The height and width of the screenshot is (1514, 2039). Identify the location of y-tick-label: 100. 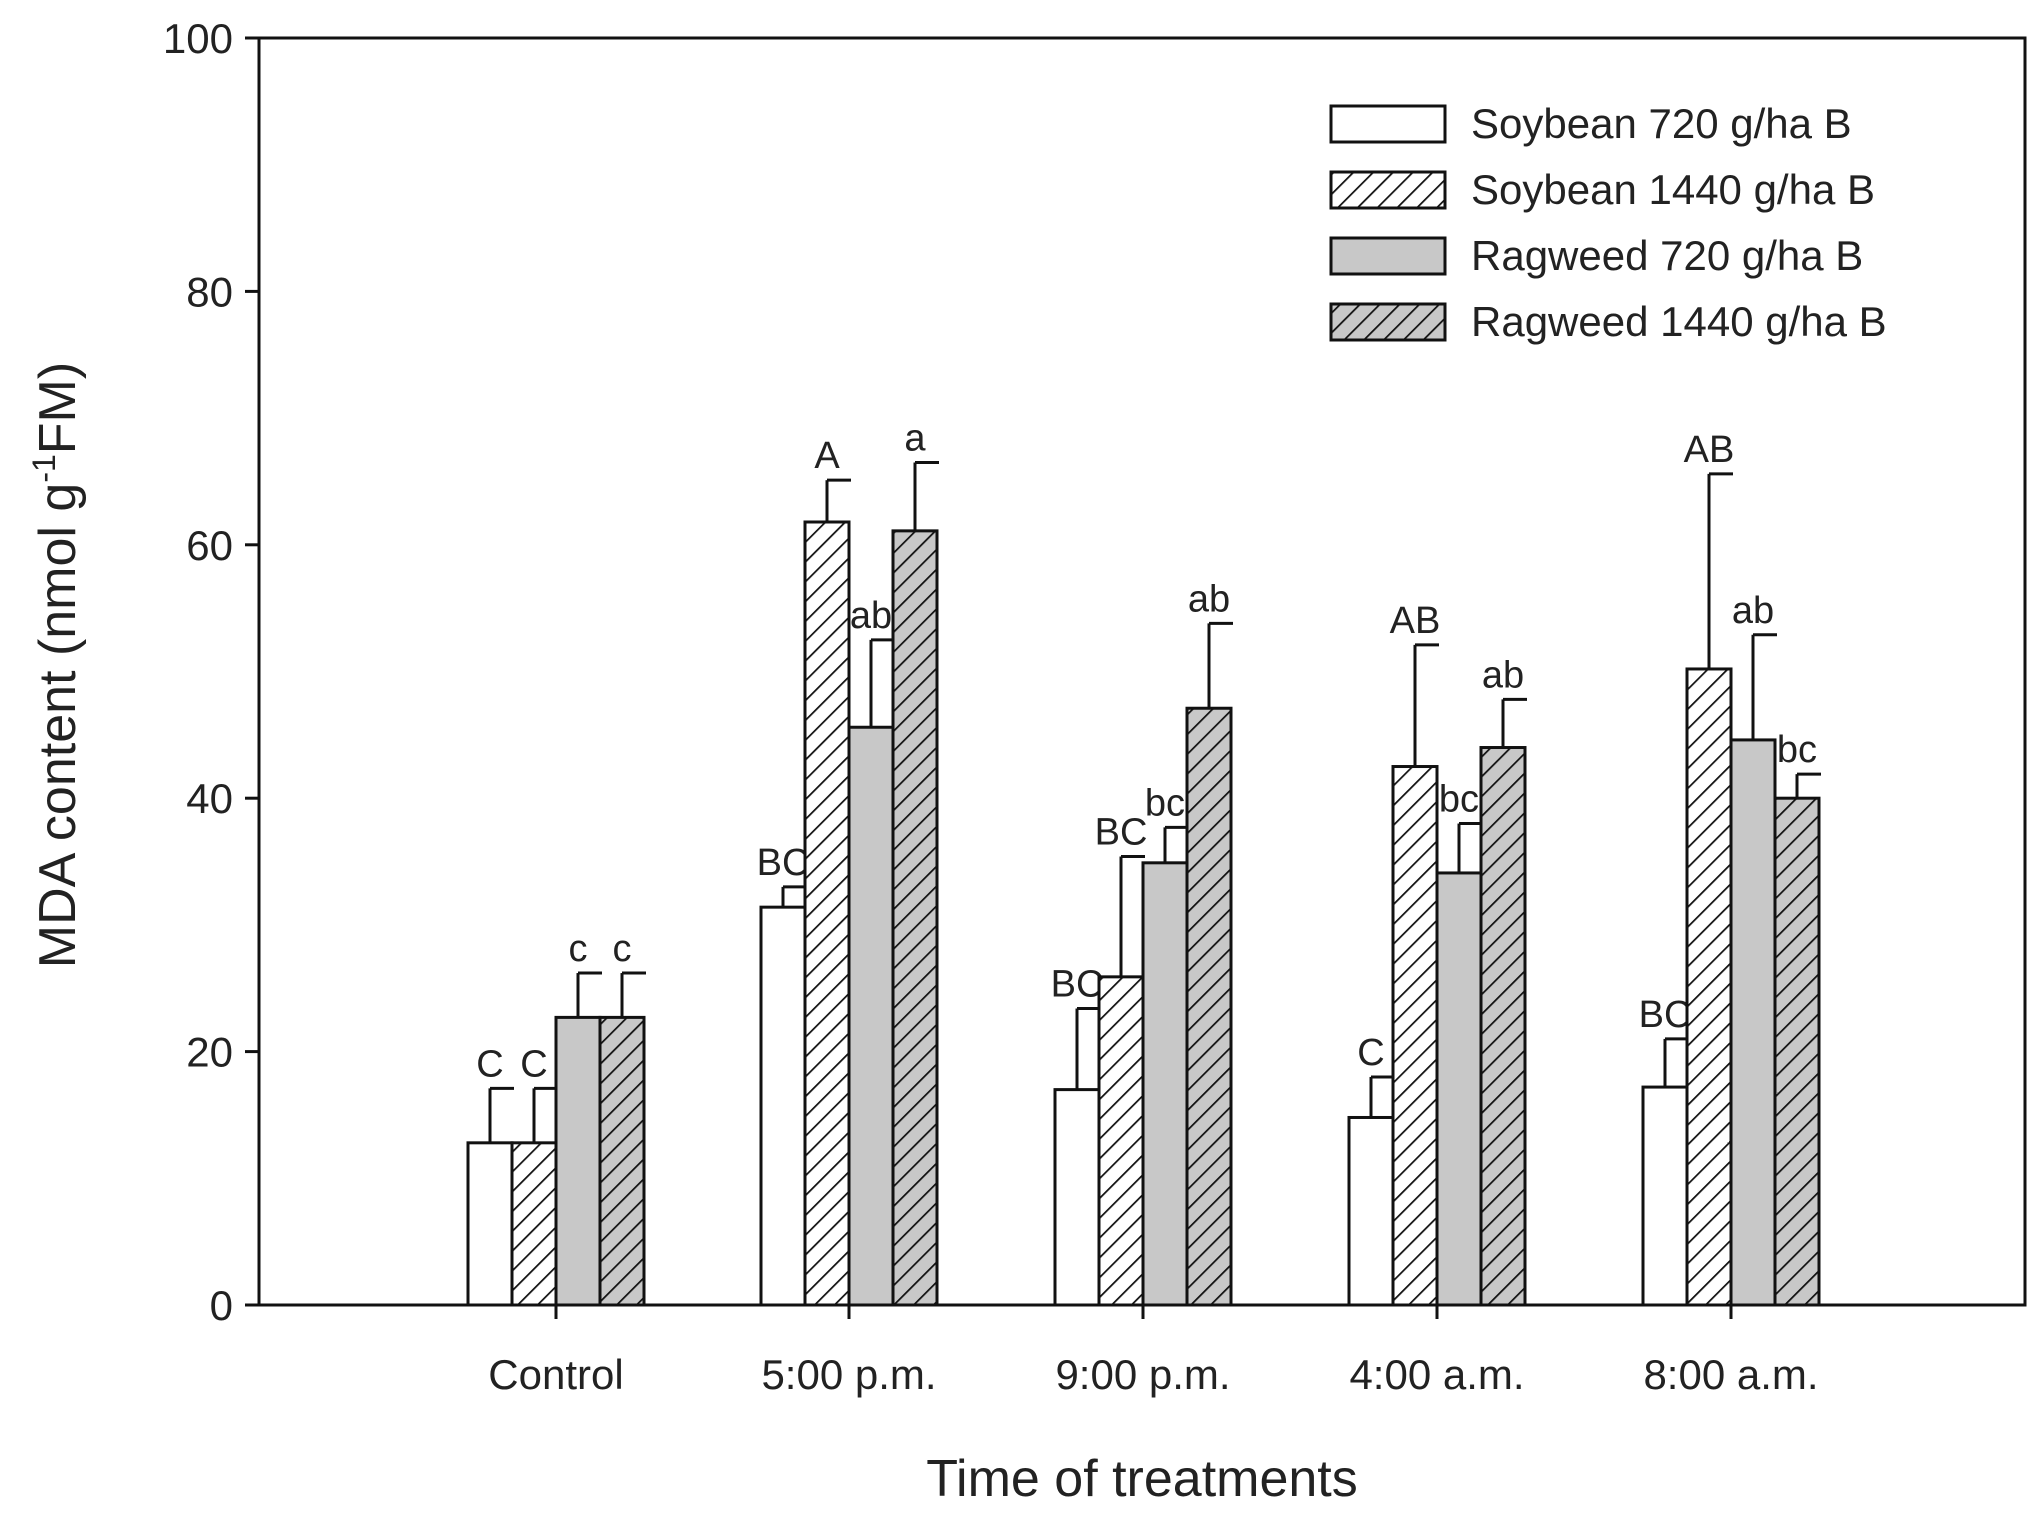
(198, 38).